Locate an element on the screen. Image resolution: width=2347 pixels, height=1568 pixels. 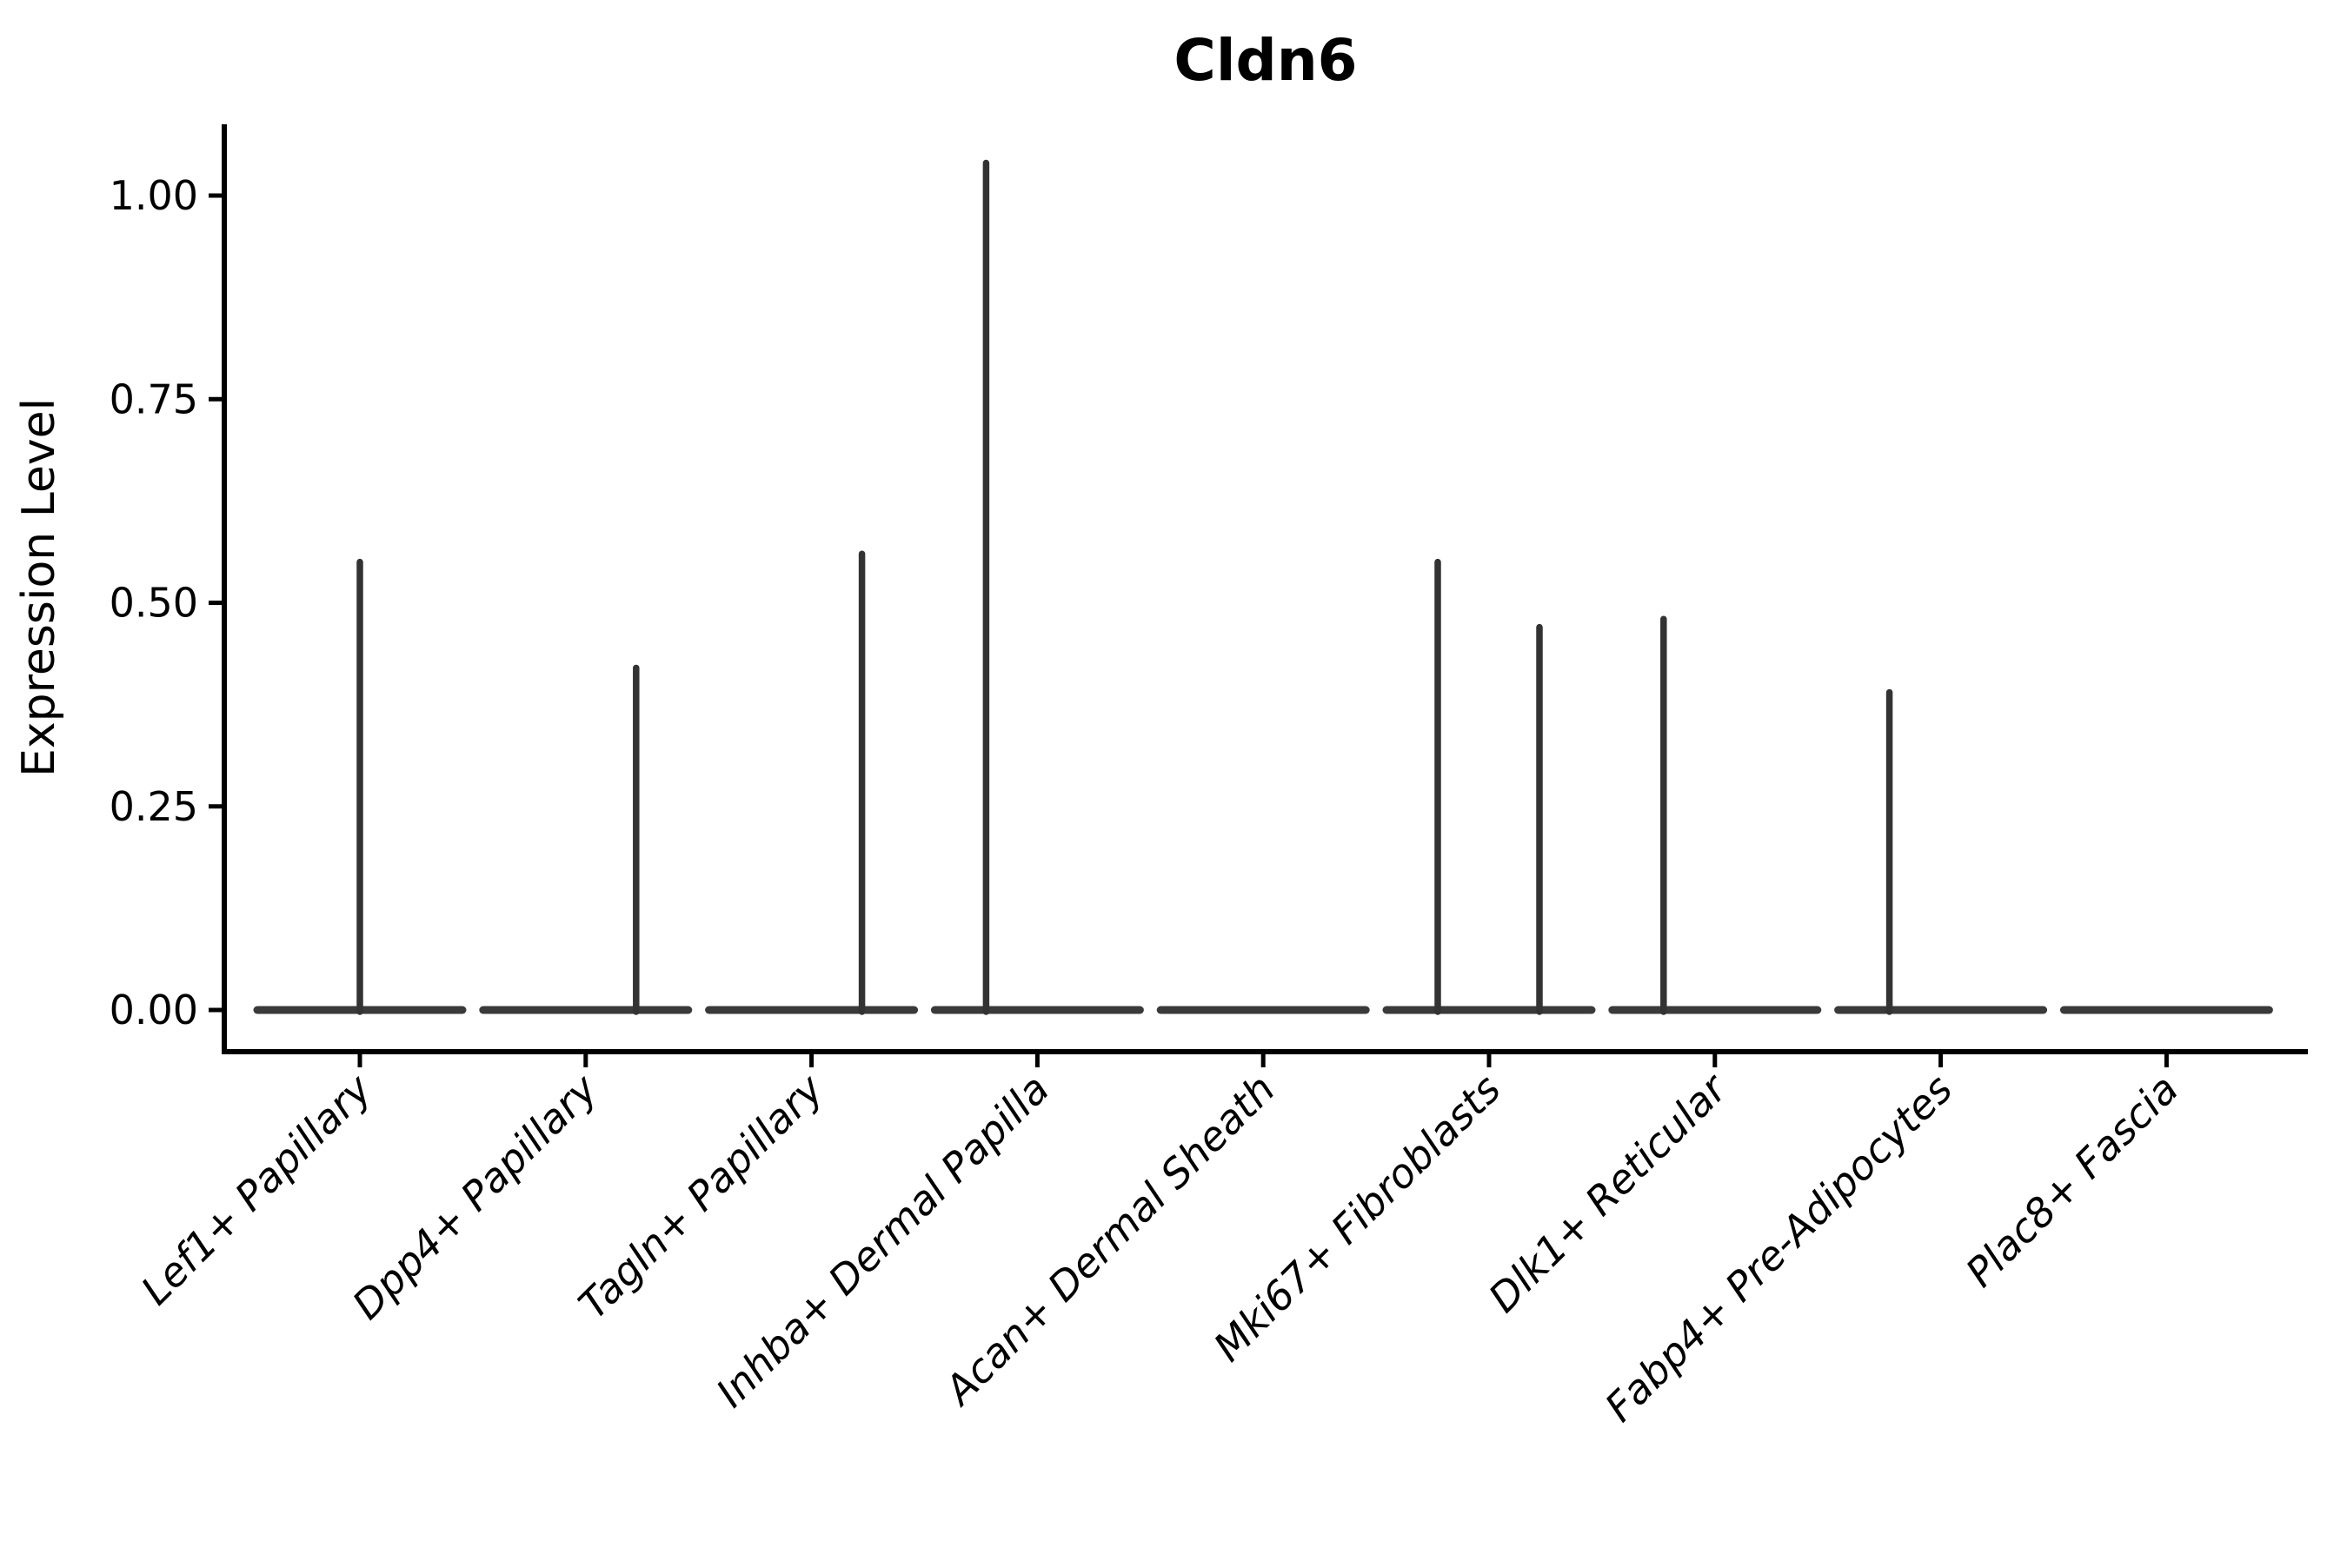
y-tick-label: 1.00 is located at coordinates (154, 195).